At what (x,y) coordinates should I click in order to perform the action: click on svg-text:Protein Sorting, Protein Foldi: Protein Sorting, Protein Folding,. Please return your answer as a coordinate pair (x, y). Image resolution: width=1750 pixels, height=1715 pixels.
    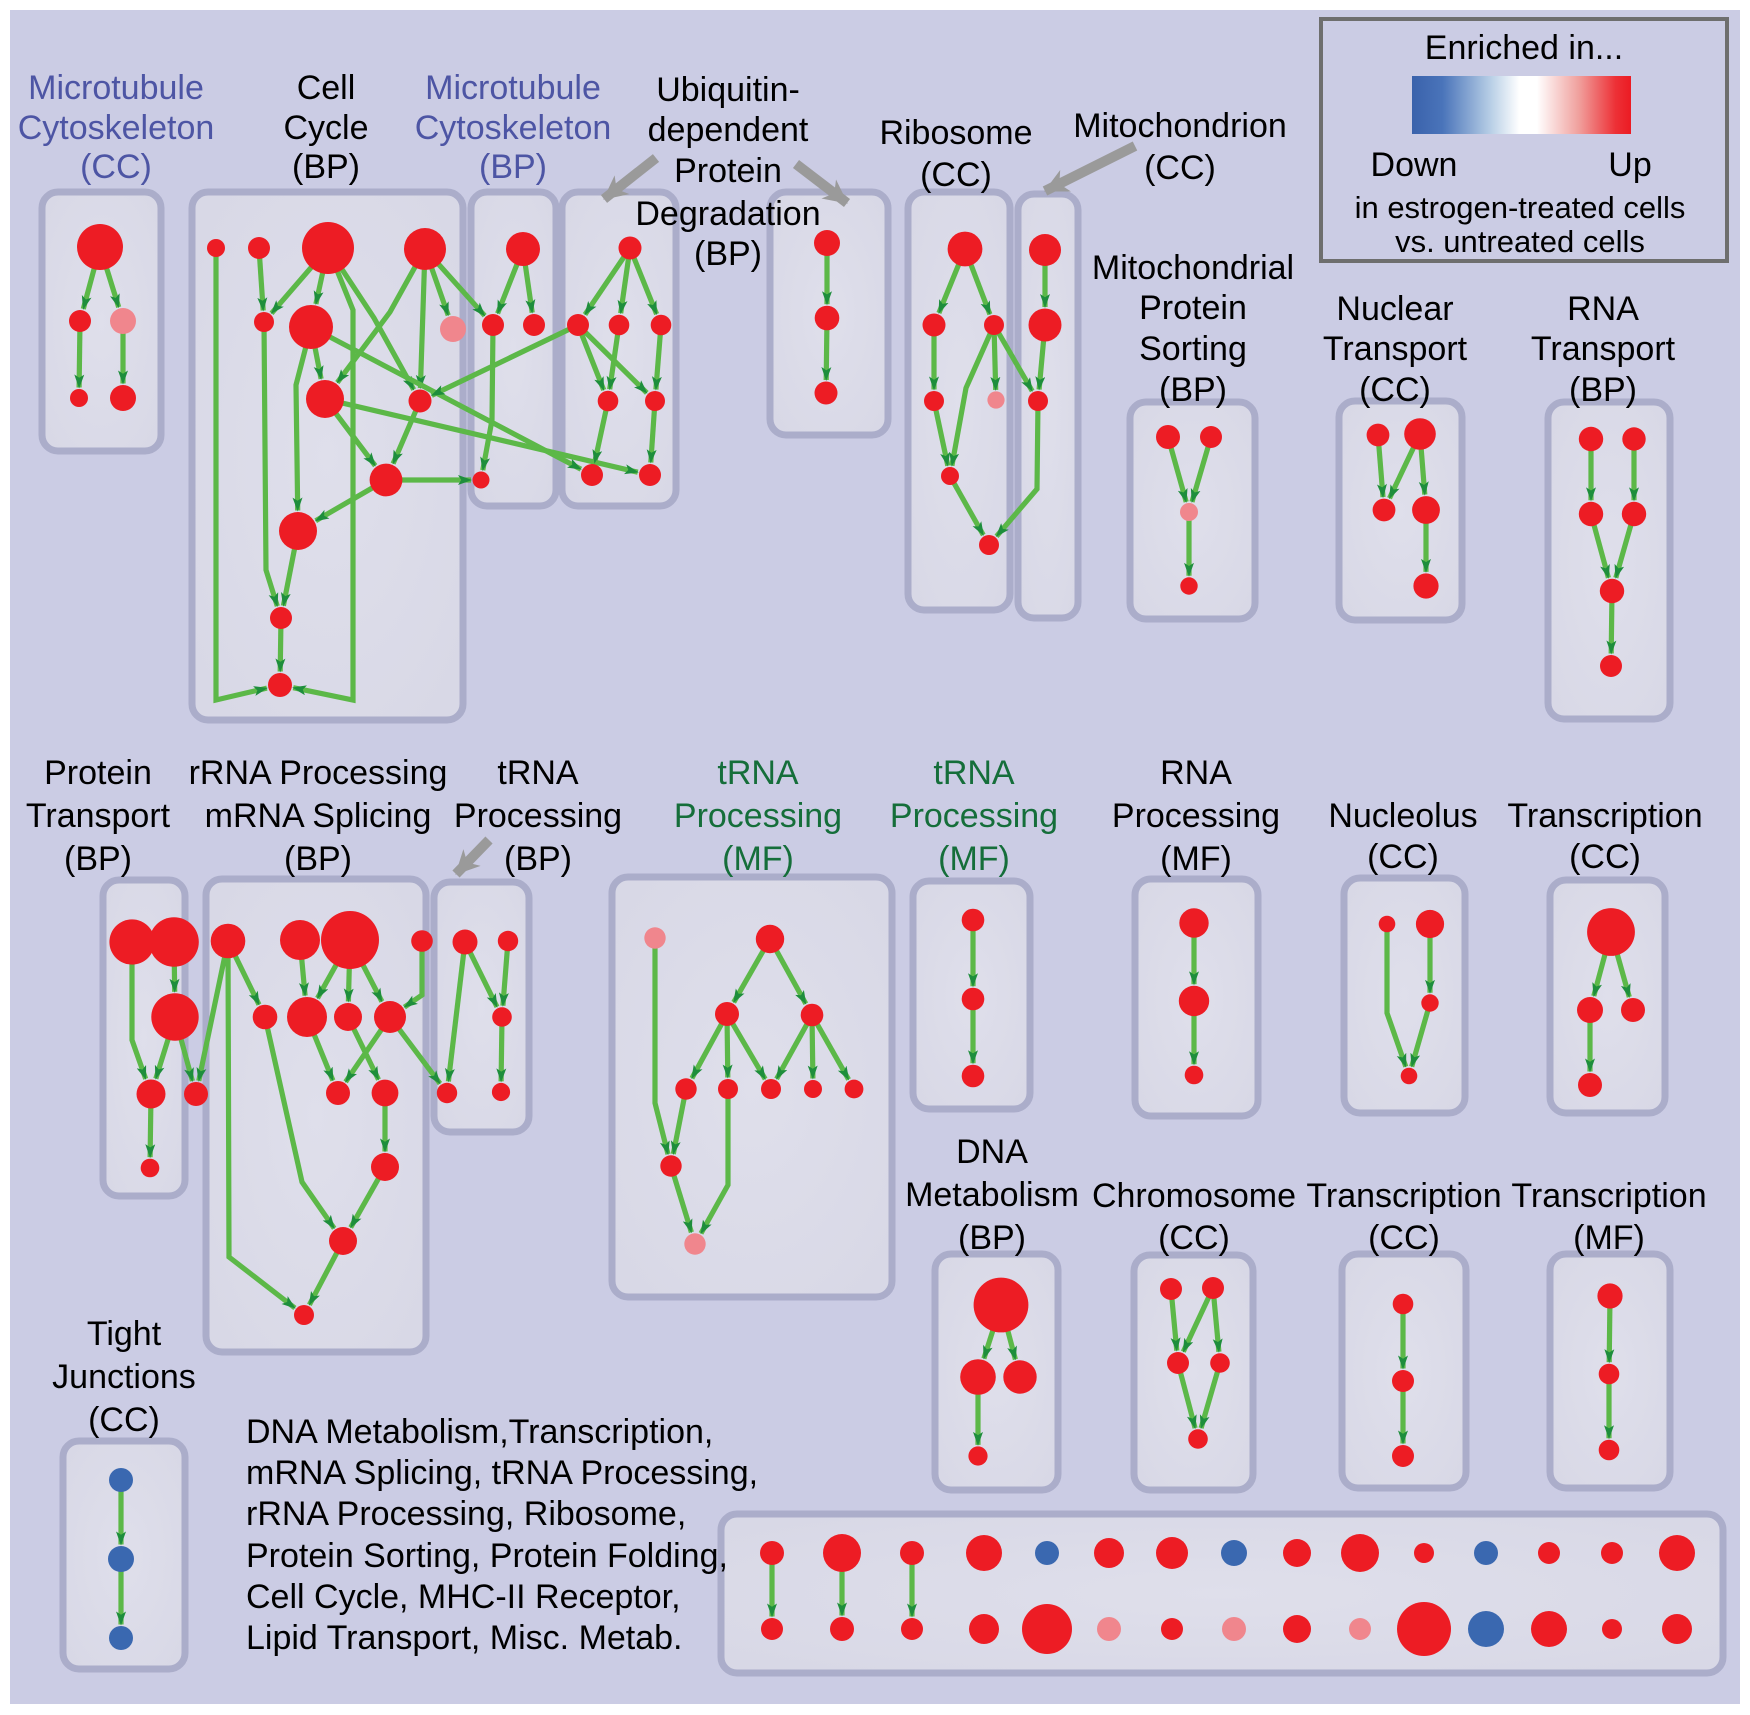
    Looking at the image, I should click on (487, 1556).